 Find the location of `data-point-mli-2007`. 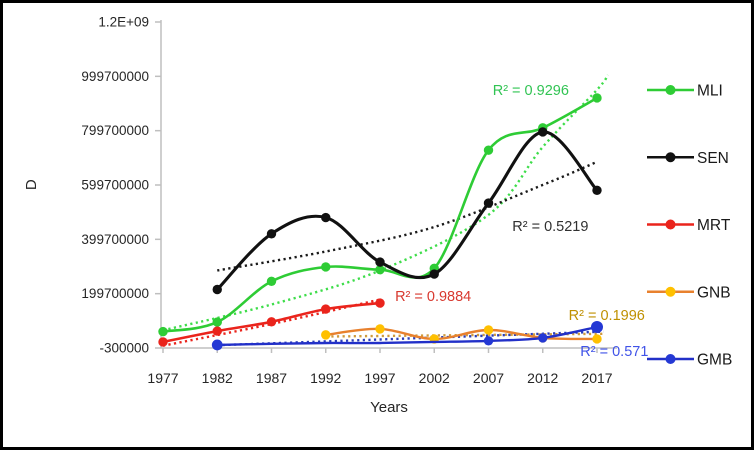

data-point-mli-2007 is located at coordinates (488, 150).